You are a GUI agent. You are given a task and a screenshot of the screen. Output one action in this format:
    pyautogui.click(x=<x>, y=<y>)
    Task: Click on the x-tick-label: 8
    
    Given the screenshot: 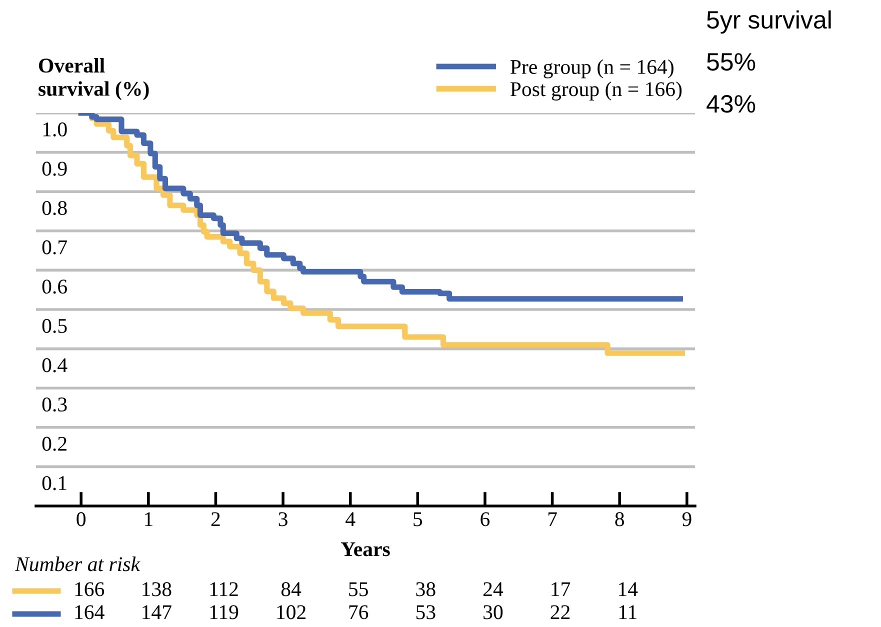 What is the action you would take?
    pyautogui.click(x=619, y=519)
    